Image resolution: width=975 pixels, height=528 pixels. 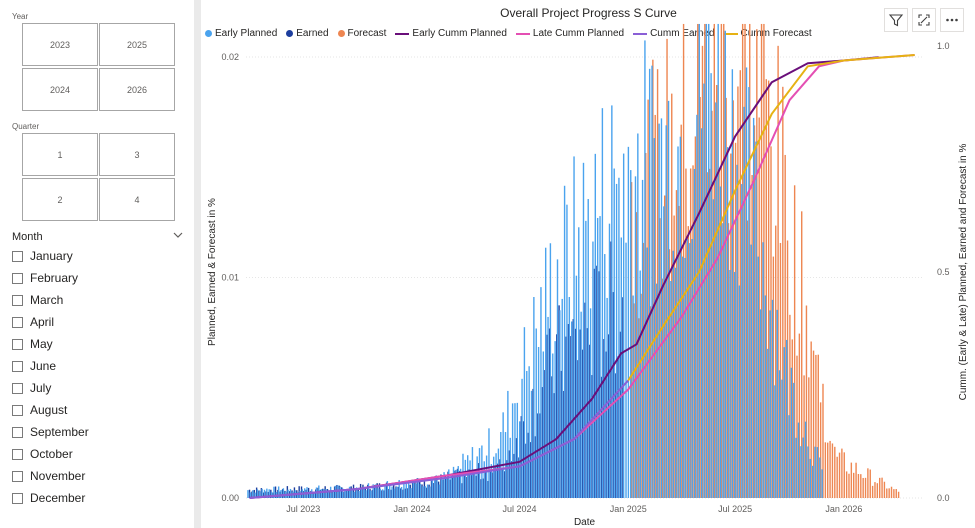 What do you see at coordinates (42, 256) in the screenshot?
I see `month-option-january: January` at bounding box center [42, 256].